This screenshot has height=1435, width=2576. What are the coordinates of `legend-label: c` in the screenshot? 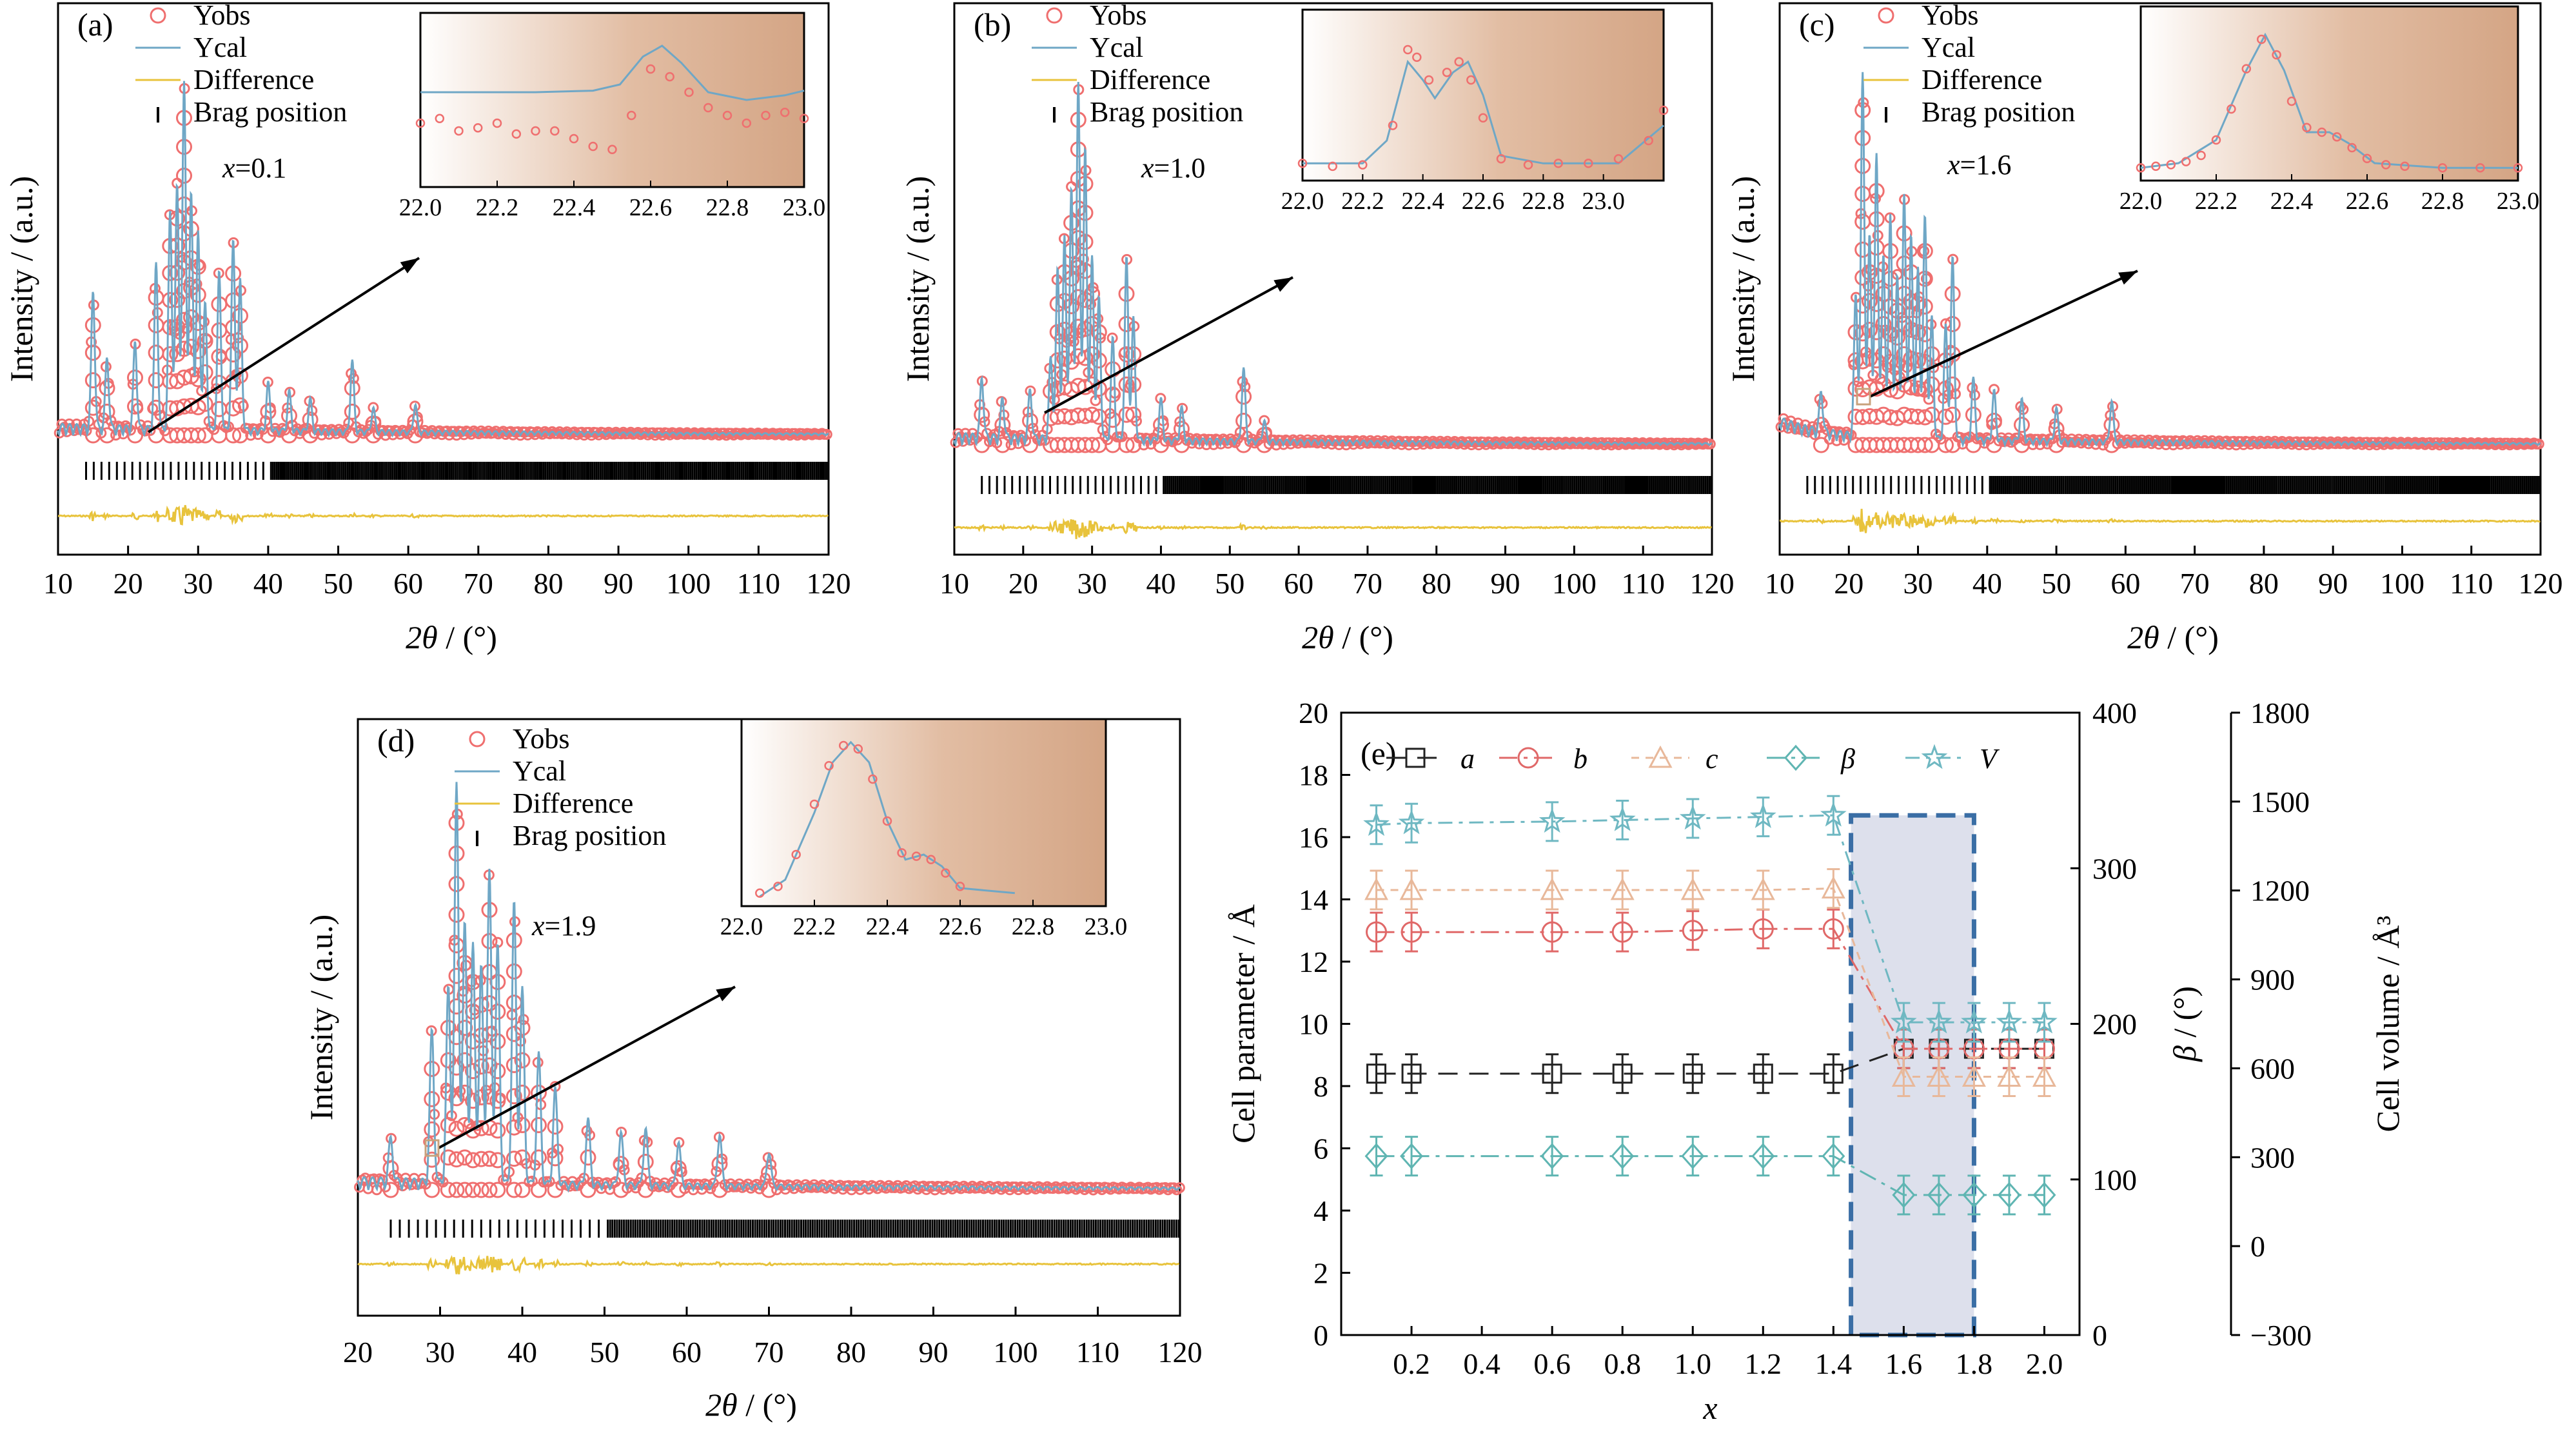 It's located at (1712, 759).